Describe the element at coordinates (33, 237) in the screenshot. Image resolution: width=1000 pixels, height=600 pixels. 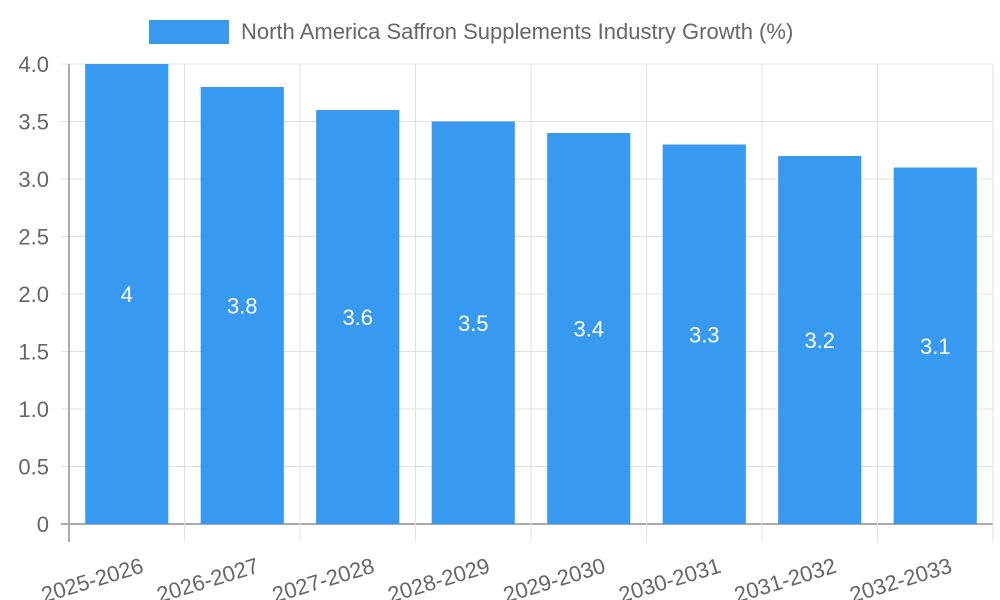
I see `y-tick-label: 2.5` at that location.